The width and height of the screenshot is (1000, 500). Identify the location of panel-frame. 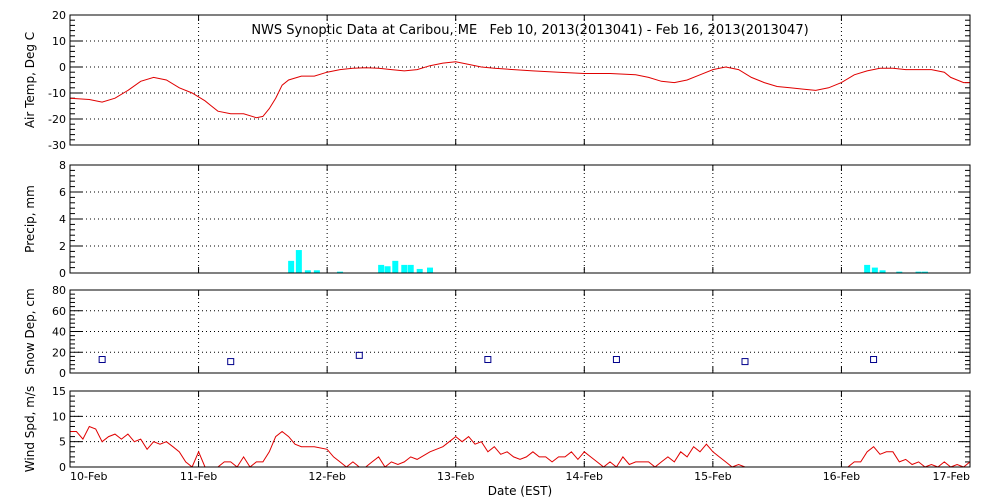
(520, 429).